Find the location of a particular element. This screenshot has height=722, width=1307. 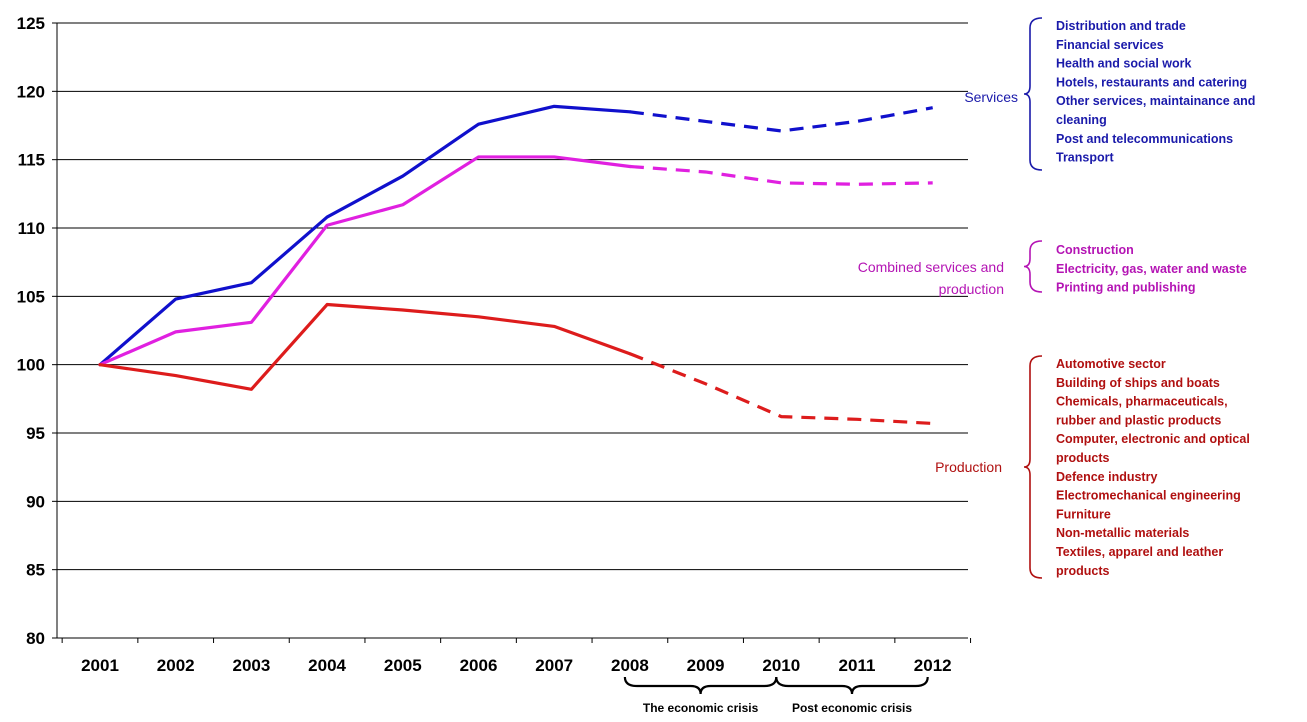

y-tick-label-80: 80 is located at coordinates (35, 638).